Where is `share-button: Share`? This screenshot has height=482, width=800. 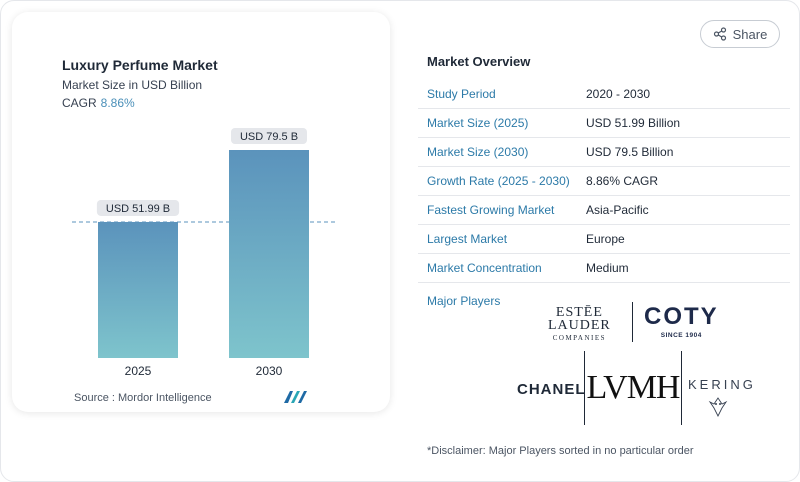 share-button: Share is located at coordinates (740, 34).